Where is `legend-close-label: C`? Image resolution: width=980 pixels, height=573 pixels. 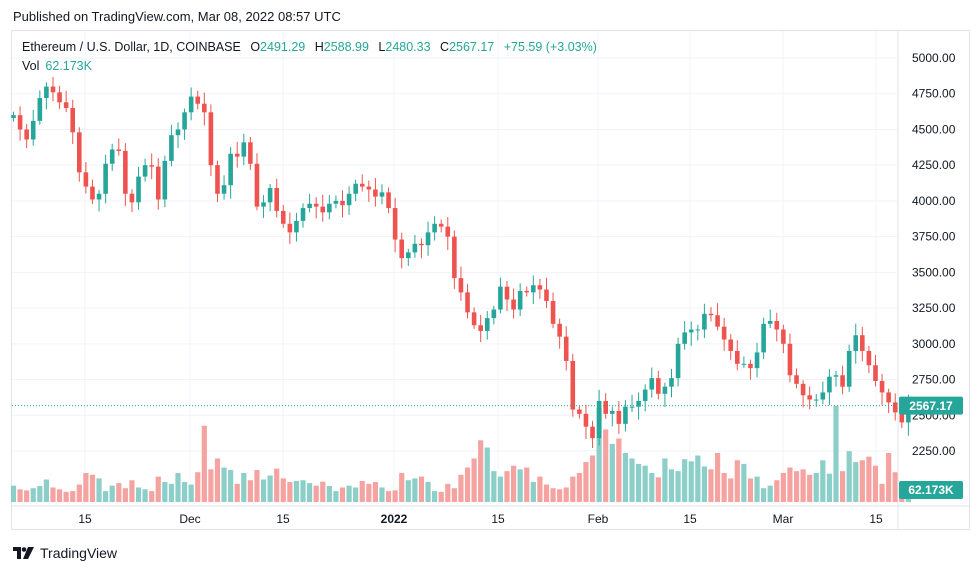
legend-close-label: C is located at coordinates (445, 47).